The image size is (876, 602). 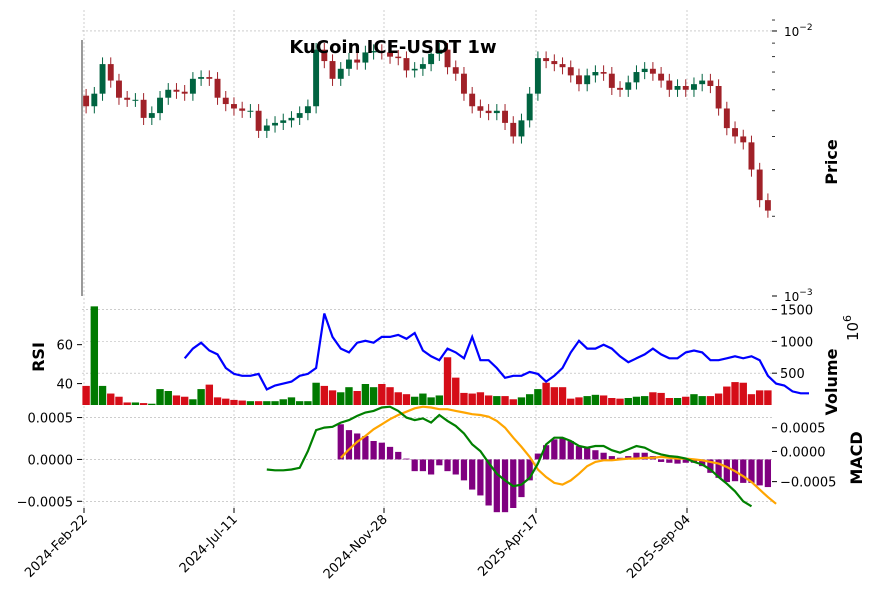 I want to click on signal-line, so click(x=558, y=455).